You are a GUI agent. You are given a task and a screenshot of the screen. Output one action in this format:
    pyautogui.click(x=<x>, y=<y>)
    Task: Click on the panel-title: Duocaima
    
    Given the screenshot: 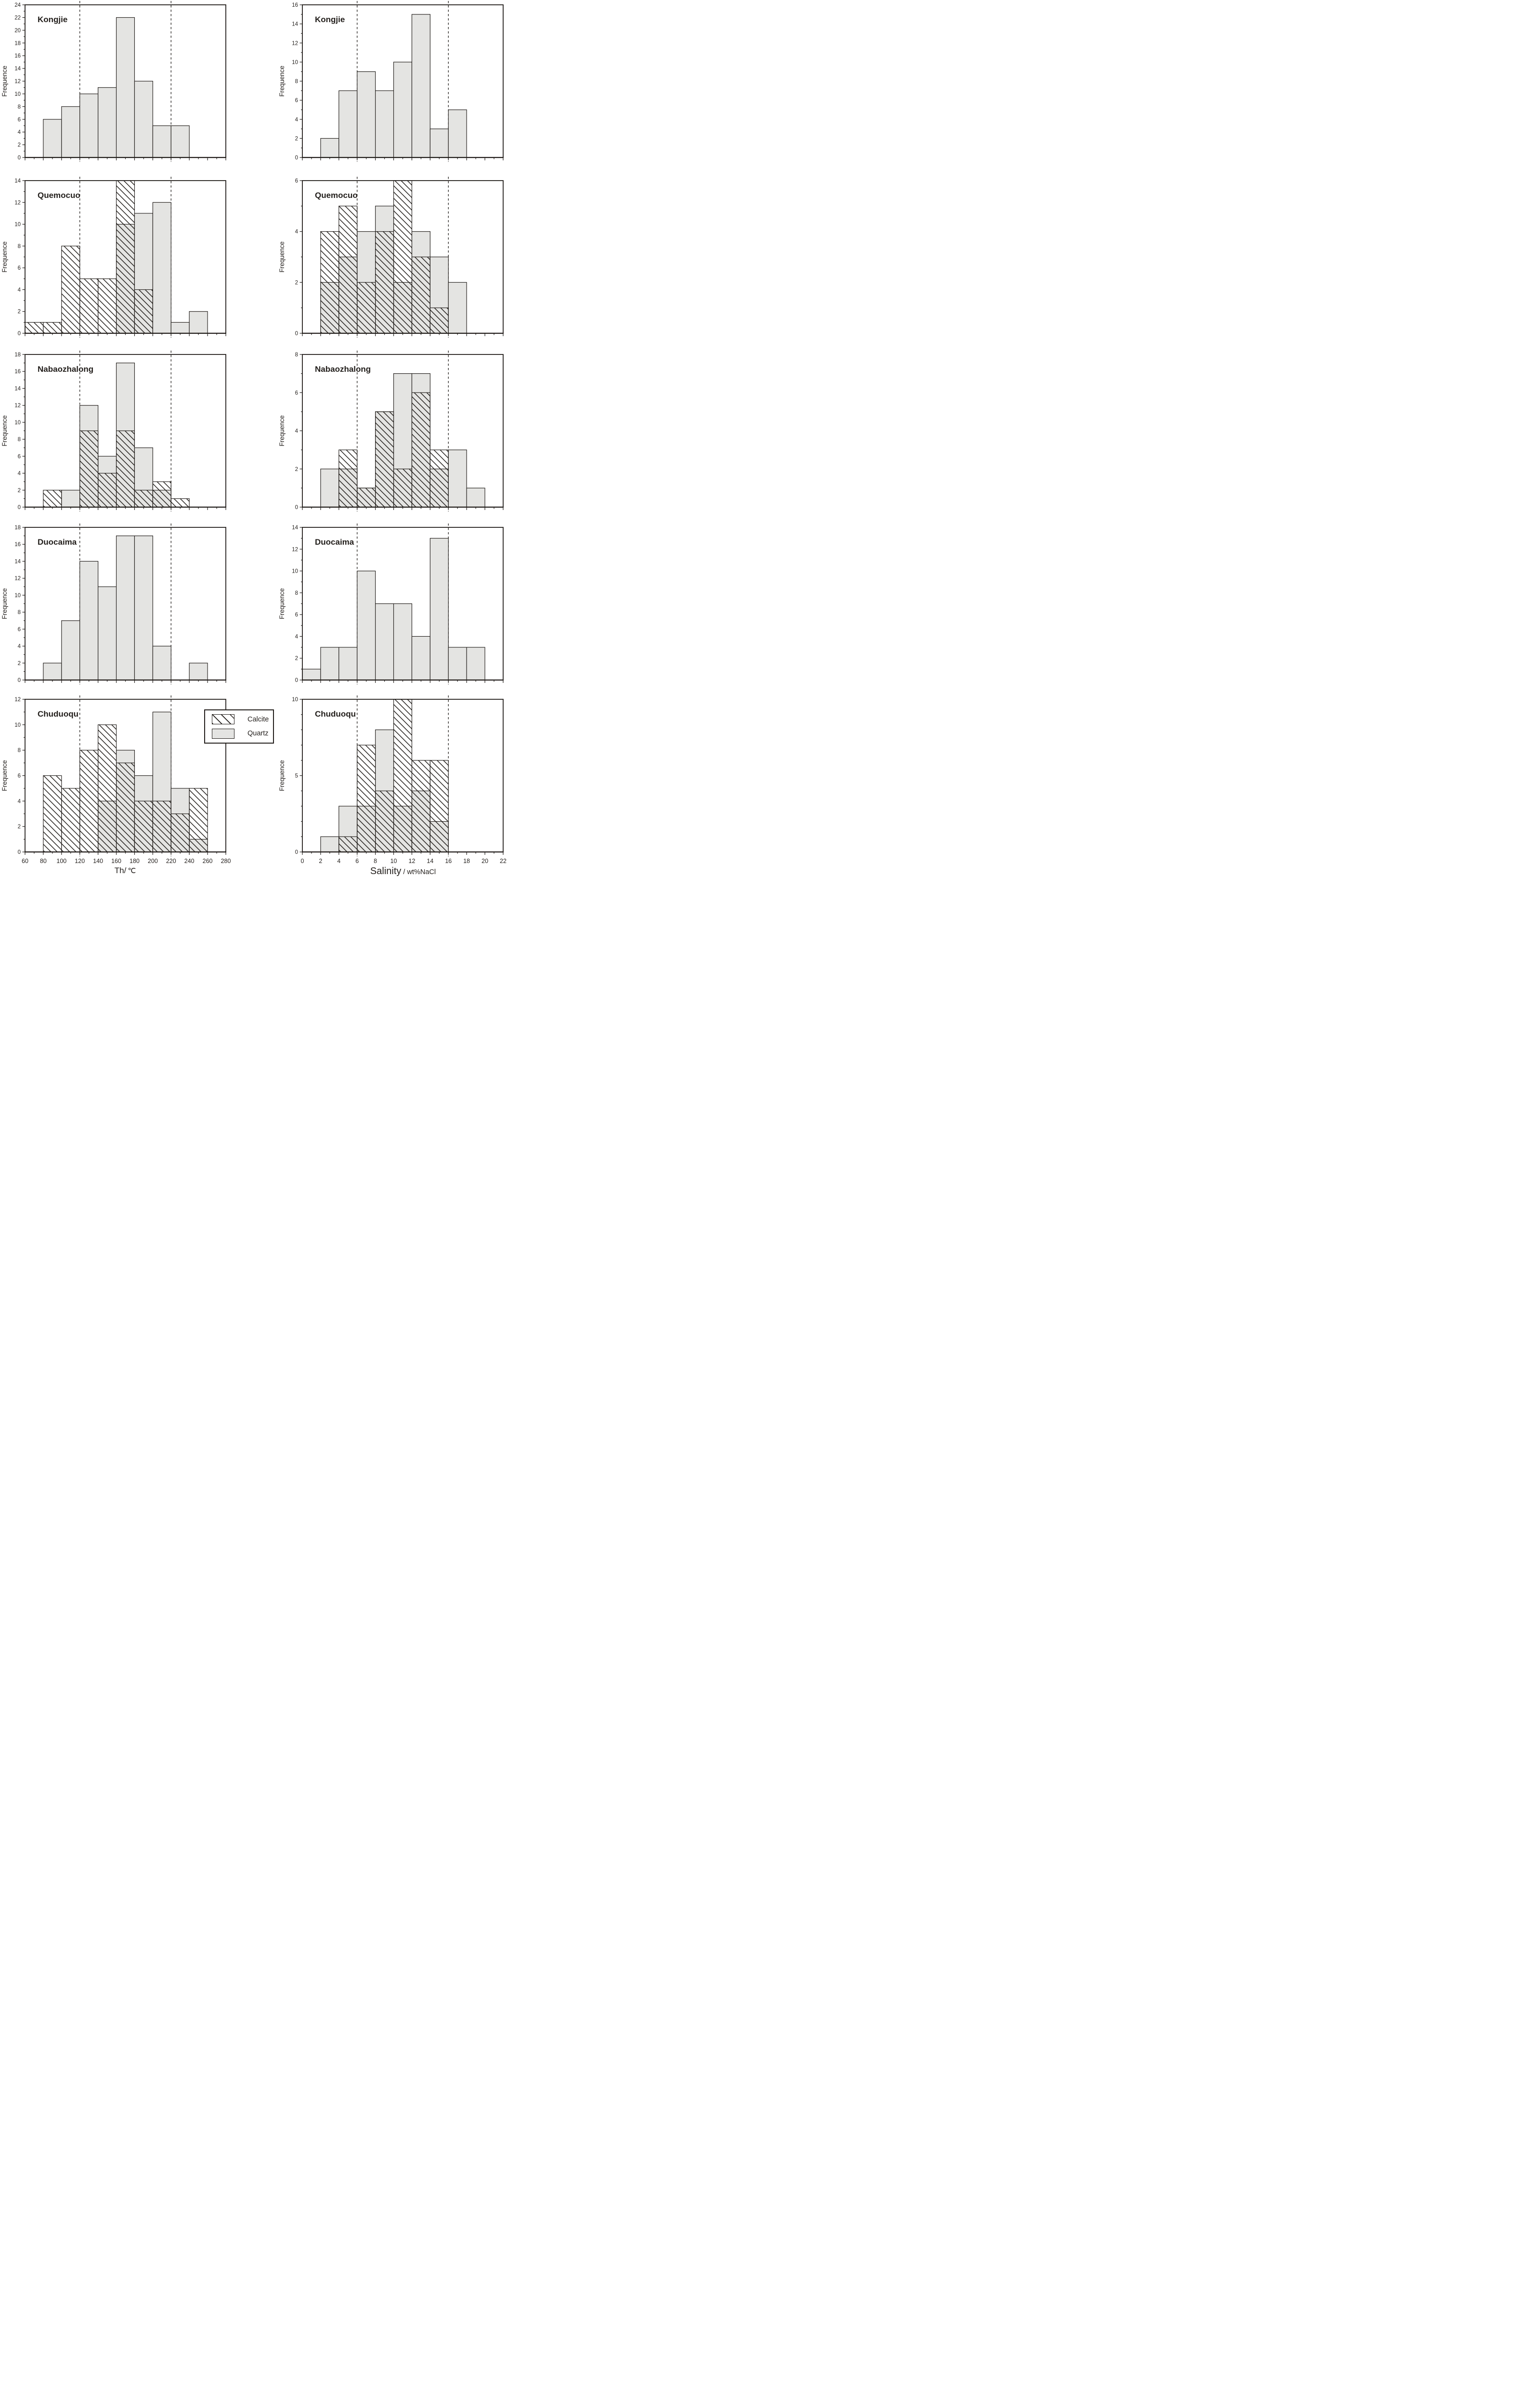 What is the action you would take?
    pyautogui.click(x=334, y=542)
    